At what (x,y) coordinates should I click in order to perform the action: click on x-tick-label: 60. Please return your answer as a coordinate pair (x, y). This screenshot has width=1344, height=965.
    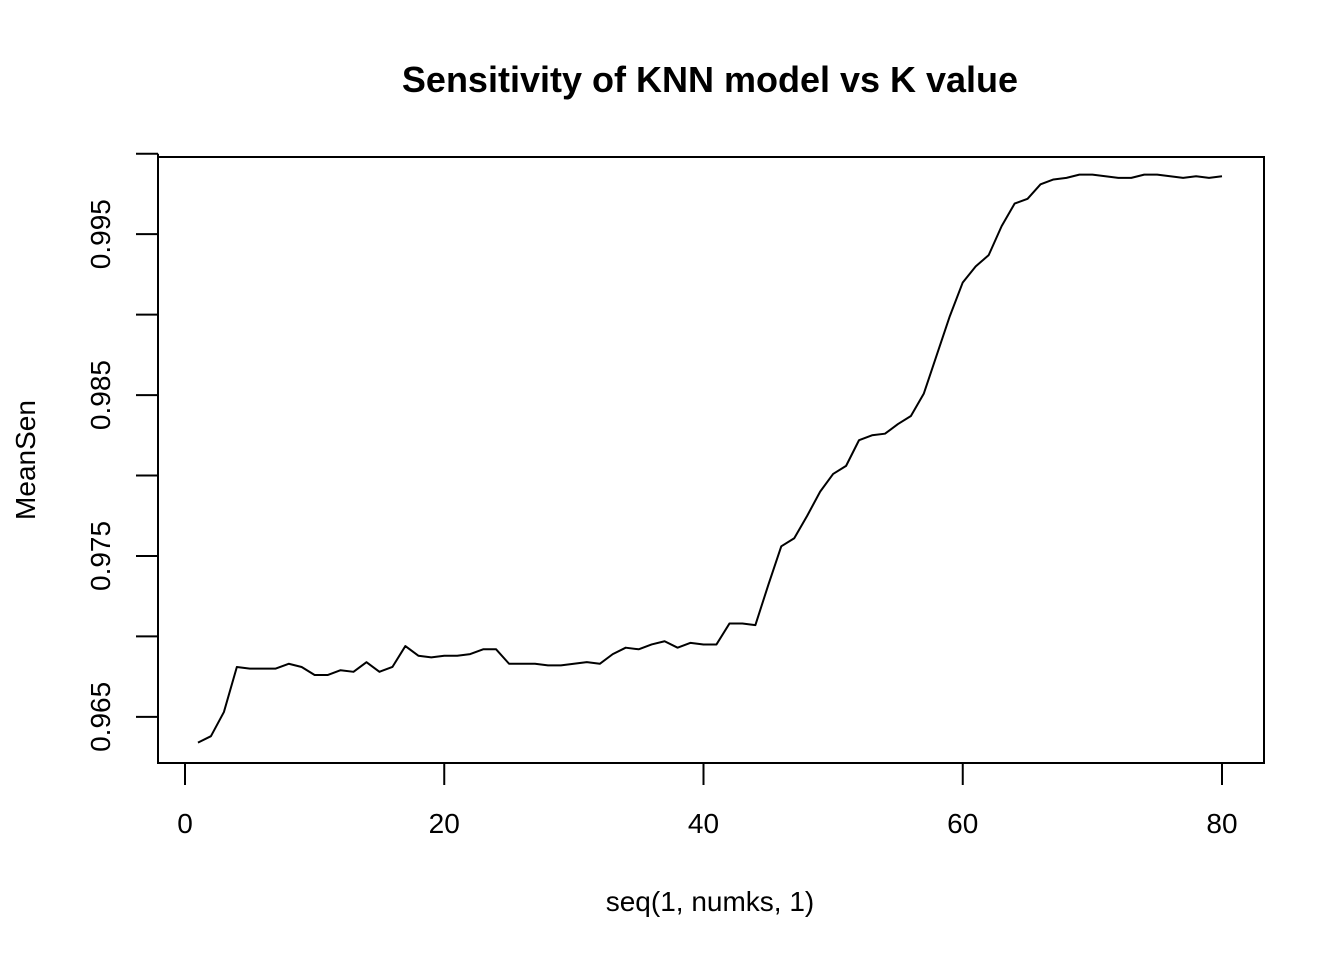
    Looking at the image, I should click on (962, 823).